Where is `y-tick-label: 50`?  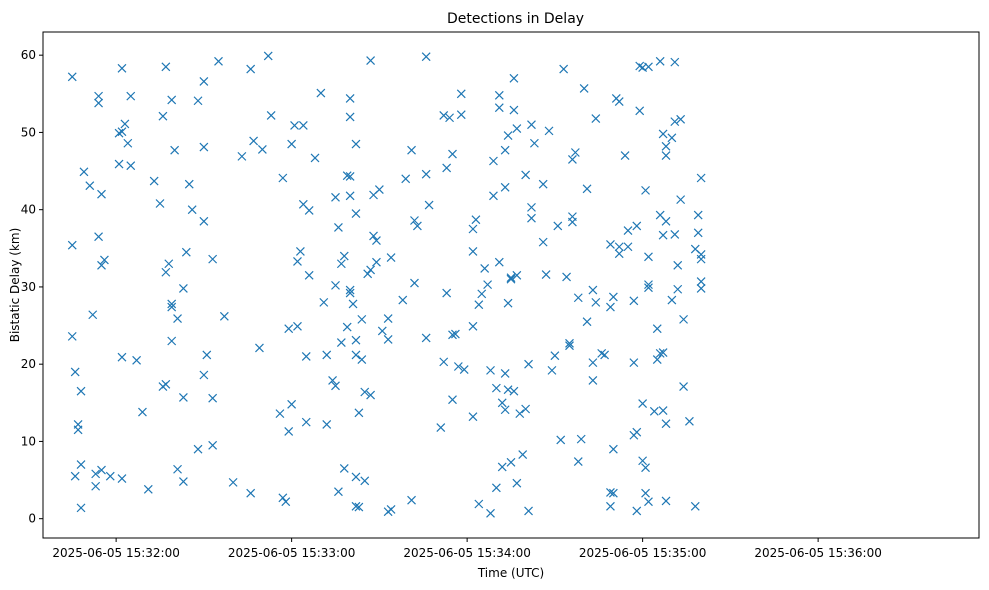
y-tick-label: 50 is located at coordinates (28, 132).